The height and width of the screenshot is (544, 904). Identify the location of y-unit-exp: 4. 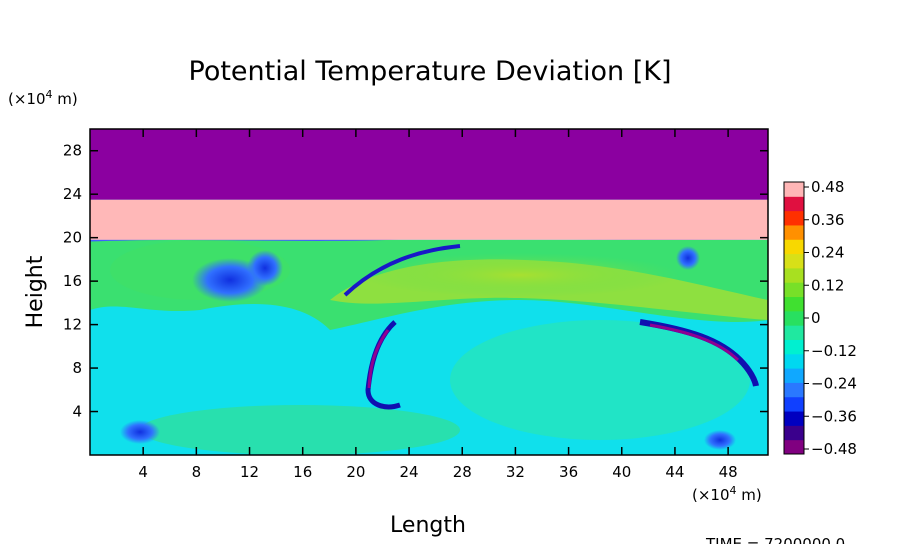
(49, 94).